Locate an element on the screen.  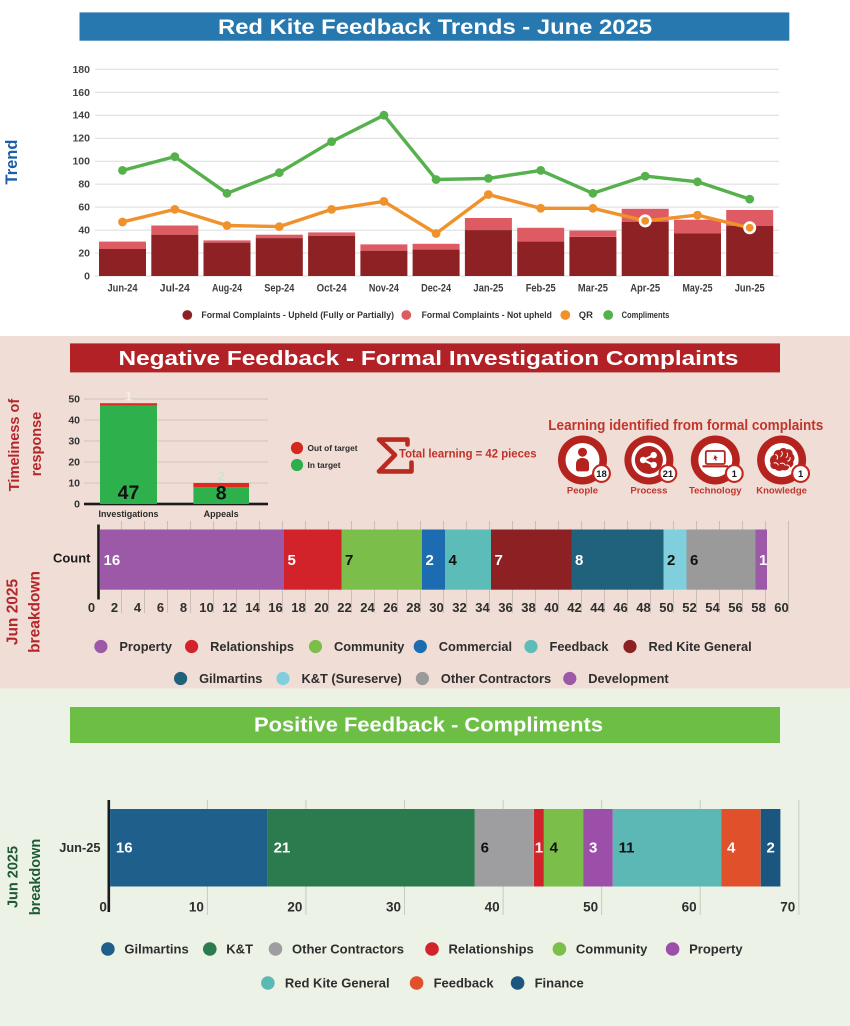
svg-text: breakdown is located at coordinates (36, 877).